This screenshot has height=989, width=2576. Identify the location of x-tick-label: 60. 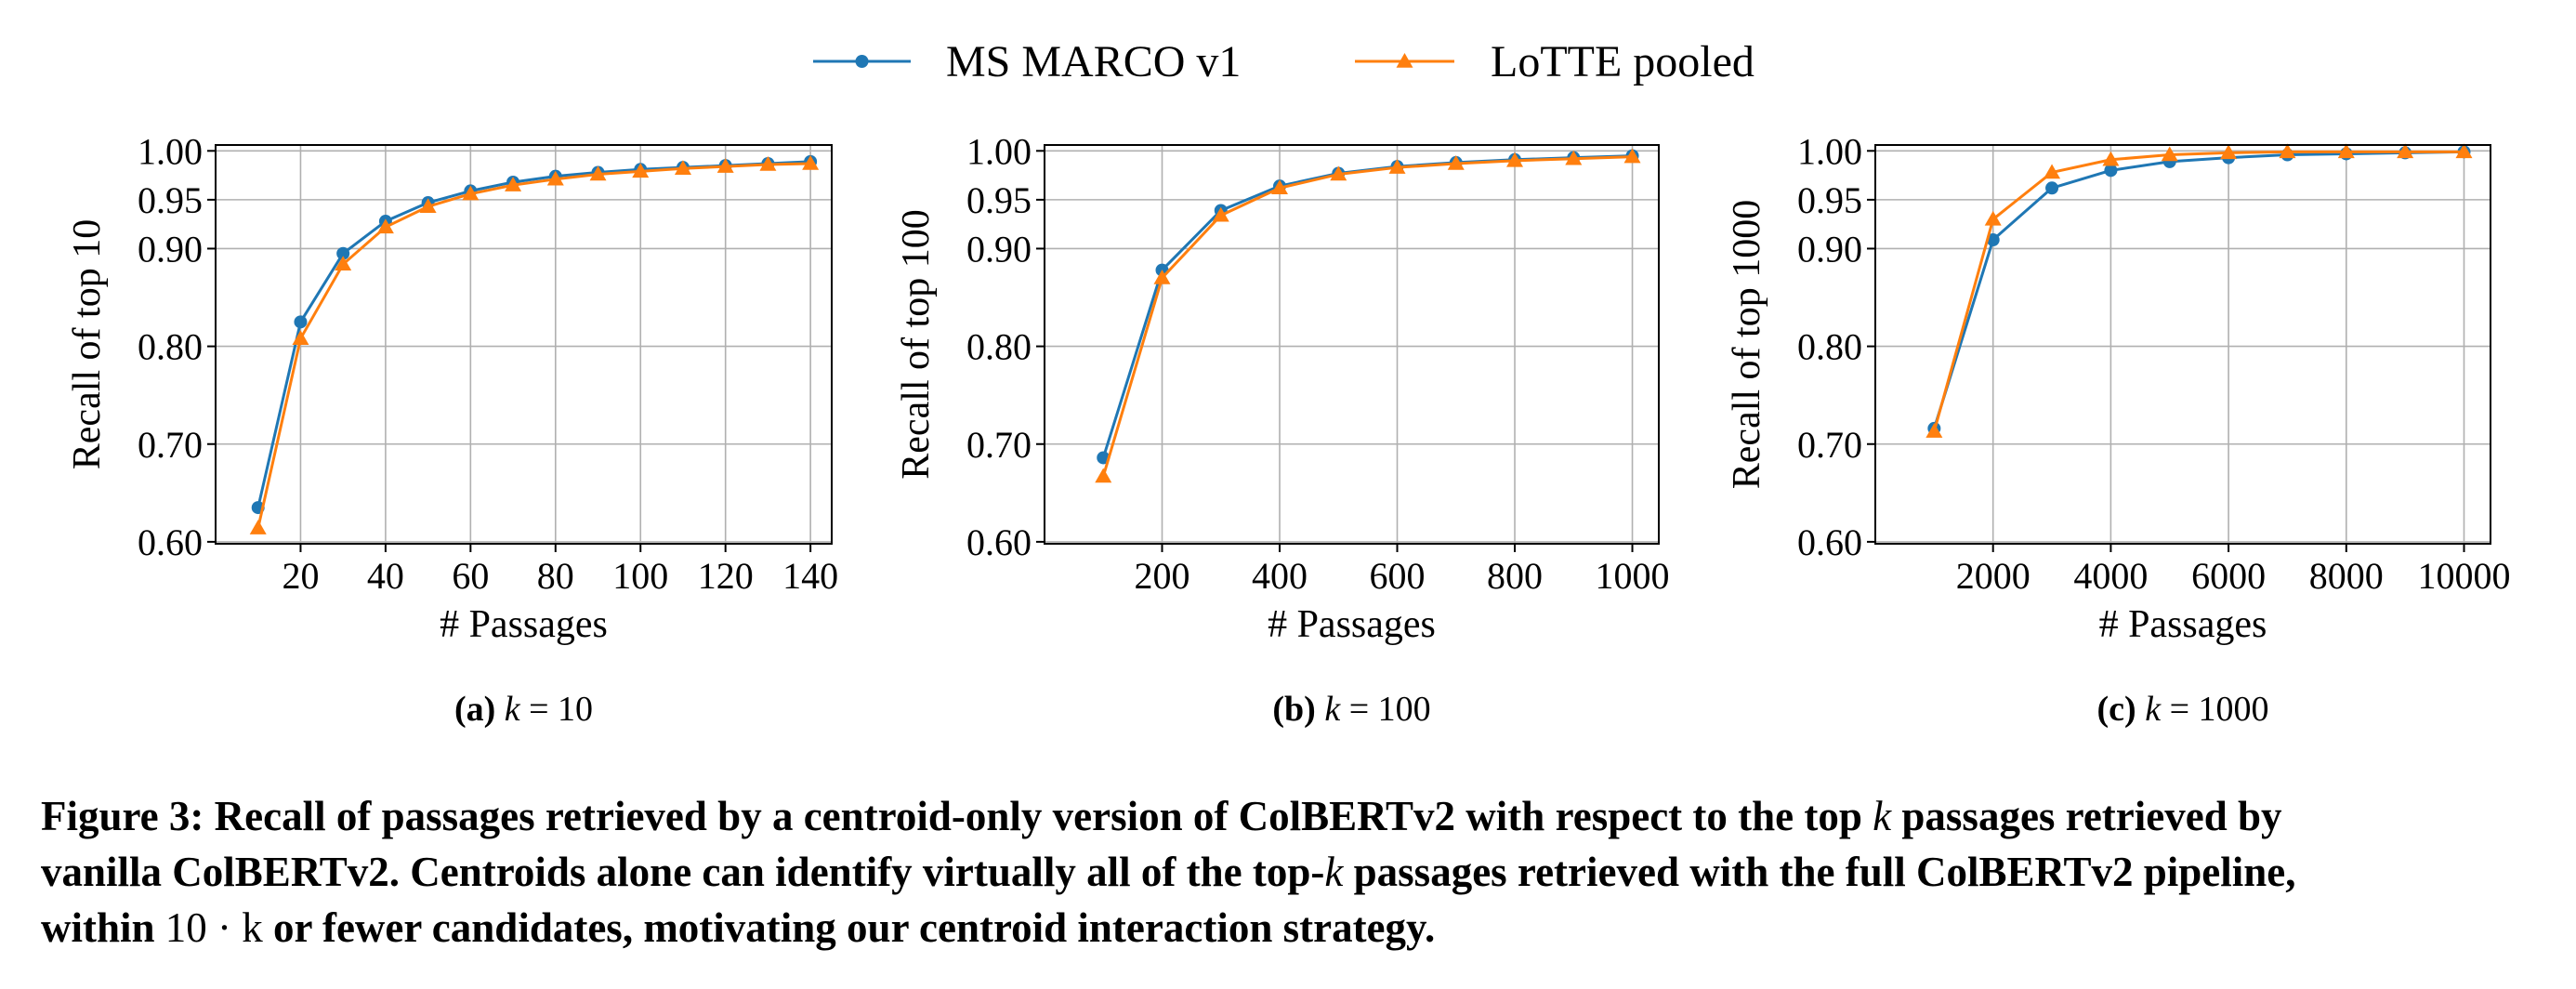
(470, 576).